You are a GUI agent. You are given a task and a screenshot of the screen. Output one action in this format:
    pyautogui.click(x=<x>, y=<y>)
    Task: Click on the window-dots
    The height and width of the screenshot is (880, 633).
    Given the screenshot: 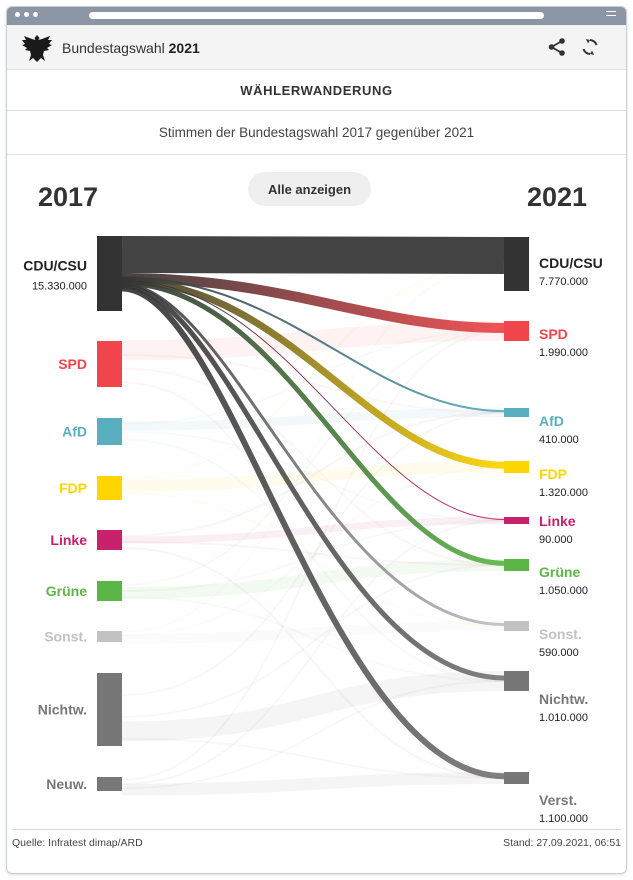 What is the action you would take?
    pyautogui.click(x=26, y=14)
    